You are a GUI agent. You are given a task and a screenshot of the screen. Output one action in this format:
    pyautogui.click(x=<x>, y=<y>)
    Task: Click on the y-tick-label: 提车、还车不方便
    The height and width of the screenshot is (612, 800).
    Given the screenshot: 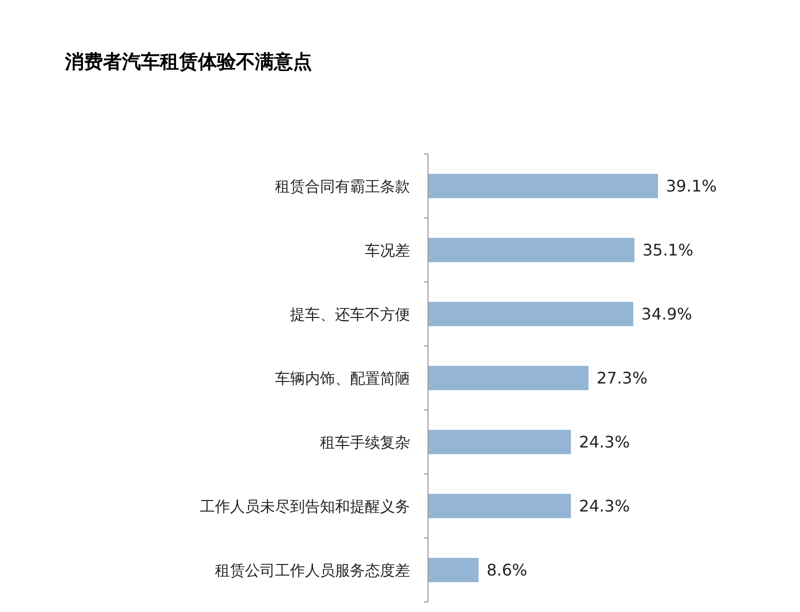 What is the action you would take?
    pyautogui.click(x=350, y=314)
    